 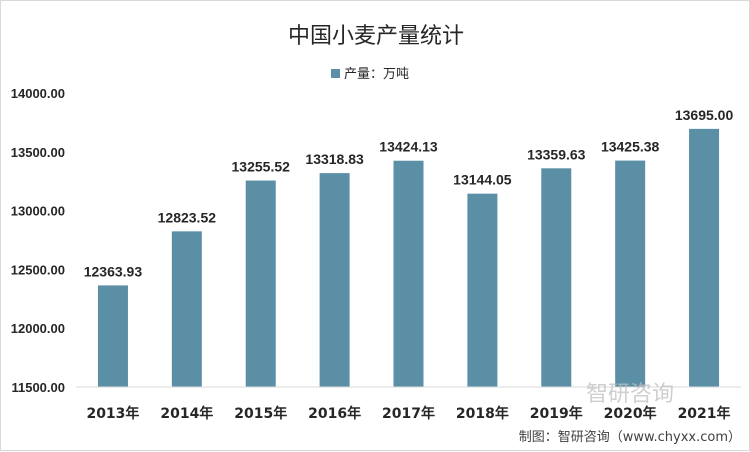 I want to click on data-label: 13255.52, so click(x=261, y=167).